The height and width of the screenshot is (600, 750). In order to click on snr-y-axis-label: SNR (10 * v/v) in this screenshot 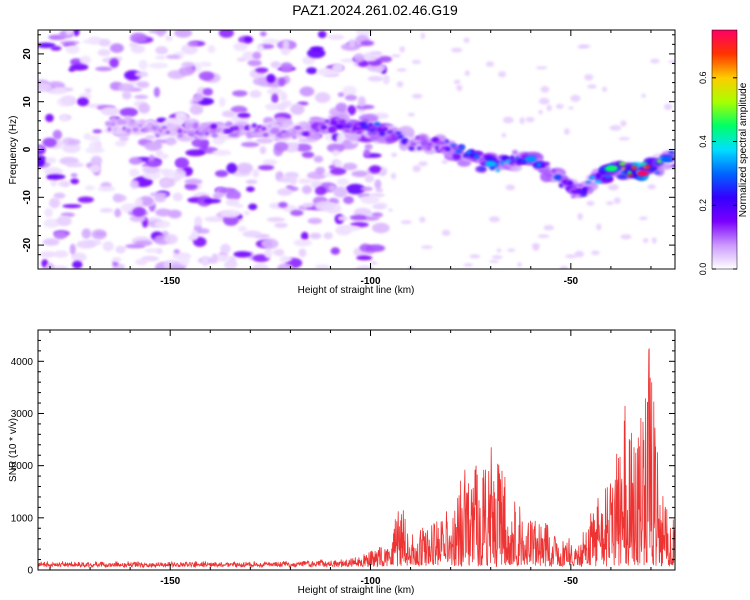, I will do `click(13, 450)`.